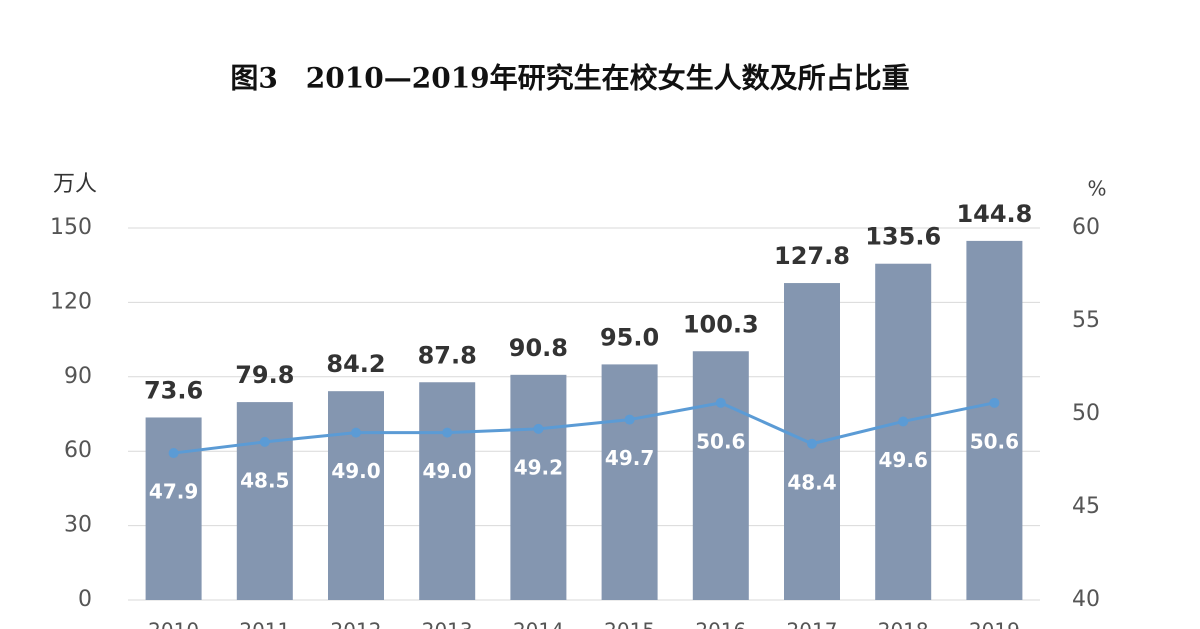  What do you see at coordinates (569, 78) in the screenshot?
I see `chart-title: 图3 2010—2019年研究生在校女生人数及所占比重` at bounding box center [569, 78].